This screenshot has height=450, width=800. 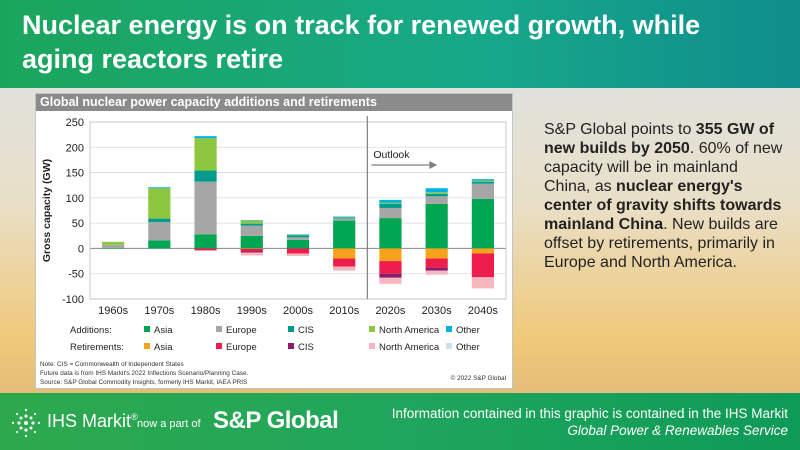 What do you see at coordinates (206, 311) in the screenshot?
I see `x-tick-label: 1980s` at bounding box center [206, 311].